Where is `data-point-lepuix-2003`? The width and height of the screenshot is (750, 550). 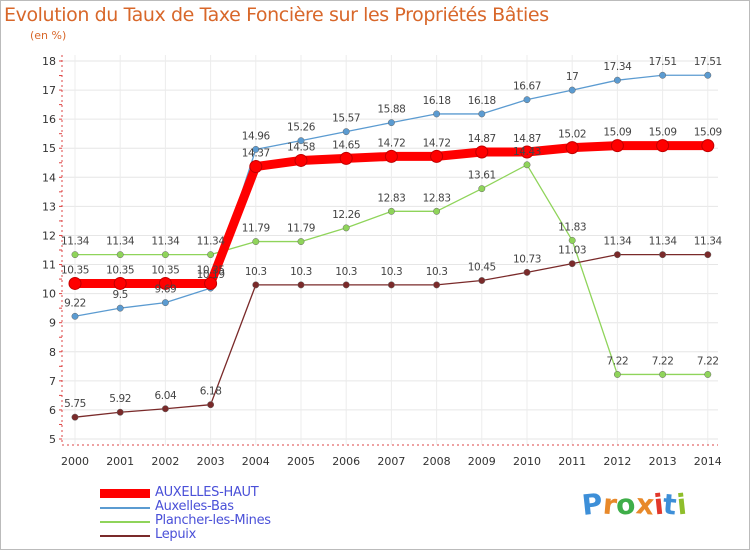 data-point-lepuix-2003 is located at coordinates (211, 405).